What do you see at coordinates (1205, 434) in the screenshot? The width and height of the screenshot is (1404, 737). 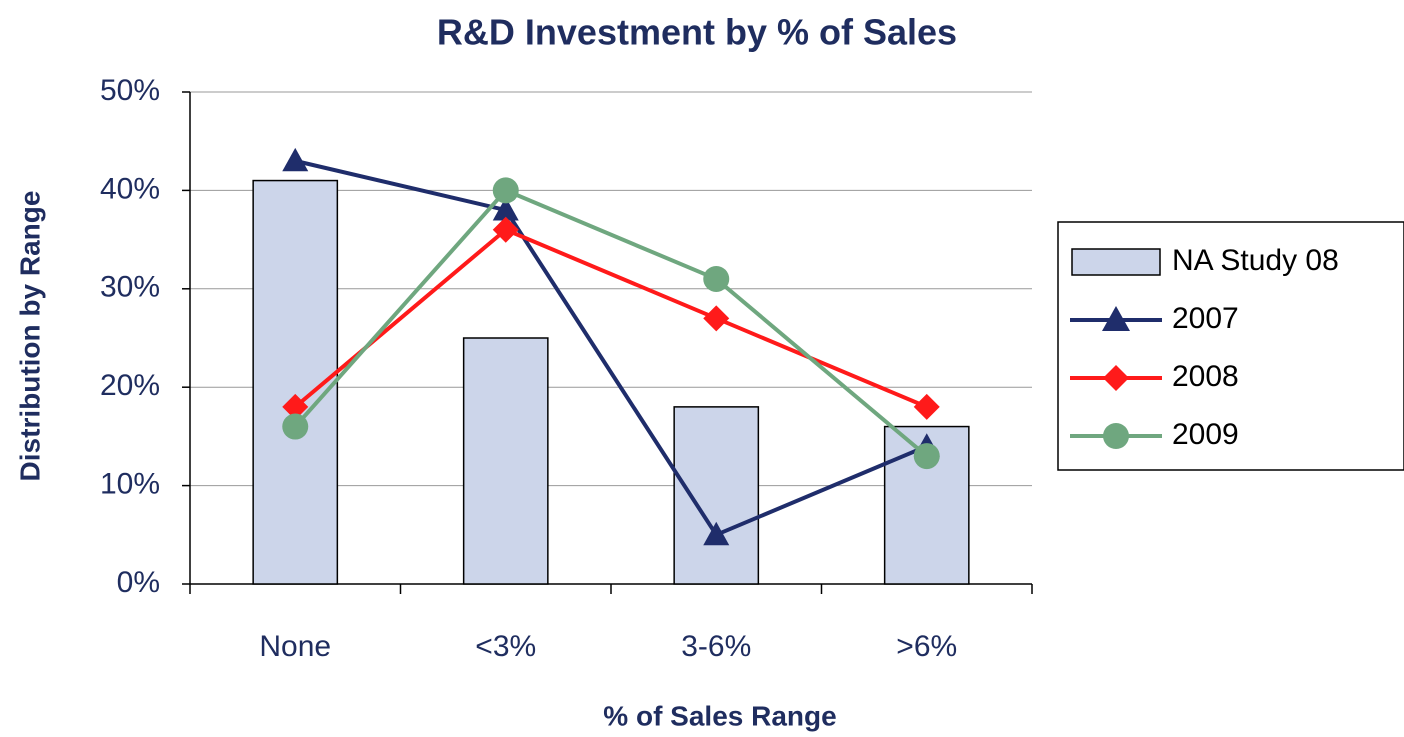 I see `legend-label: 2009` at bounding box center [1205, 434].